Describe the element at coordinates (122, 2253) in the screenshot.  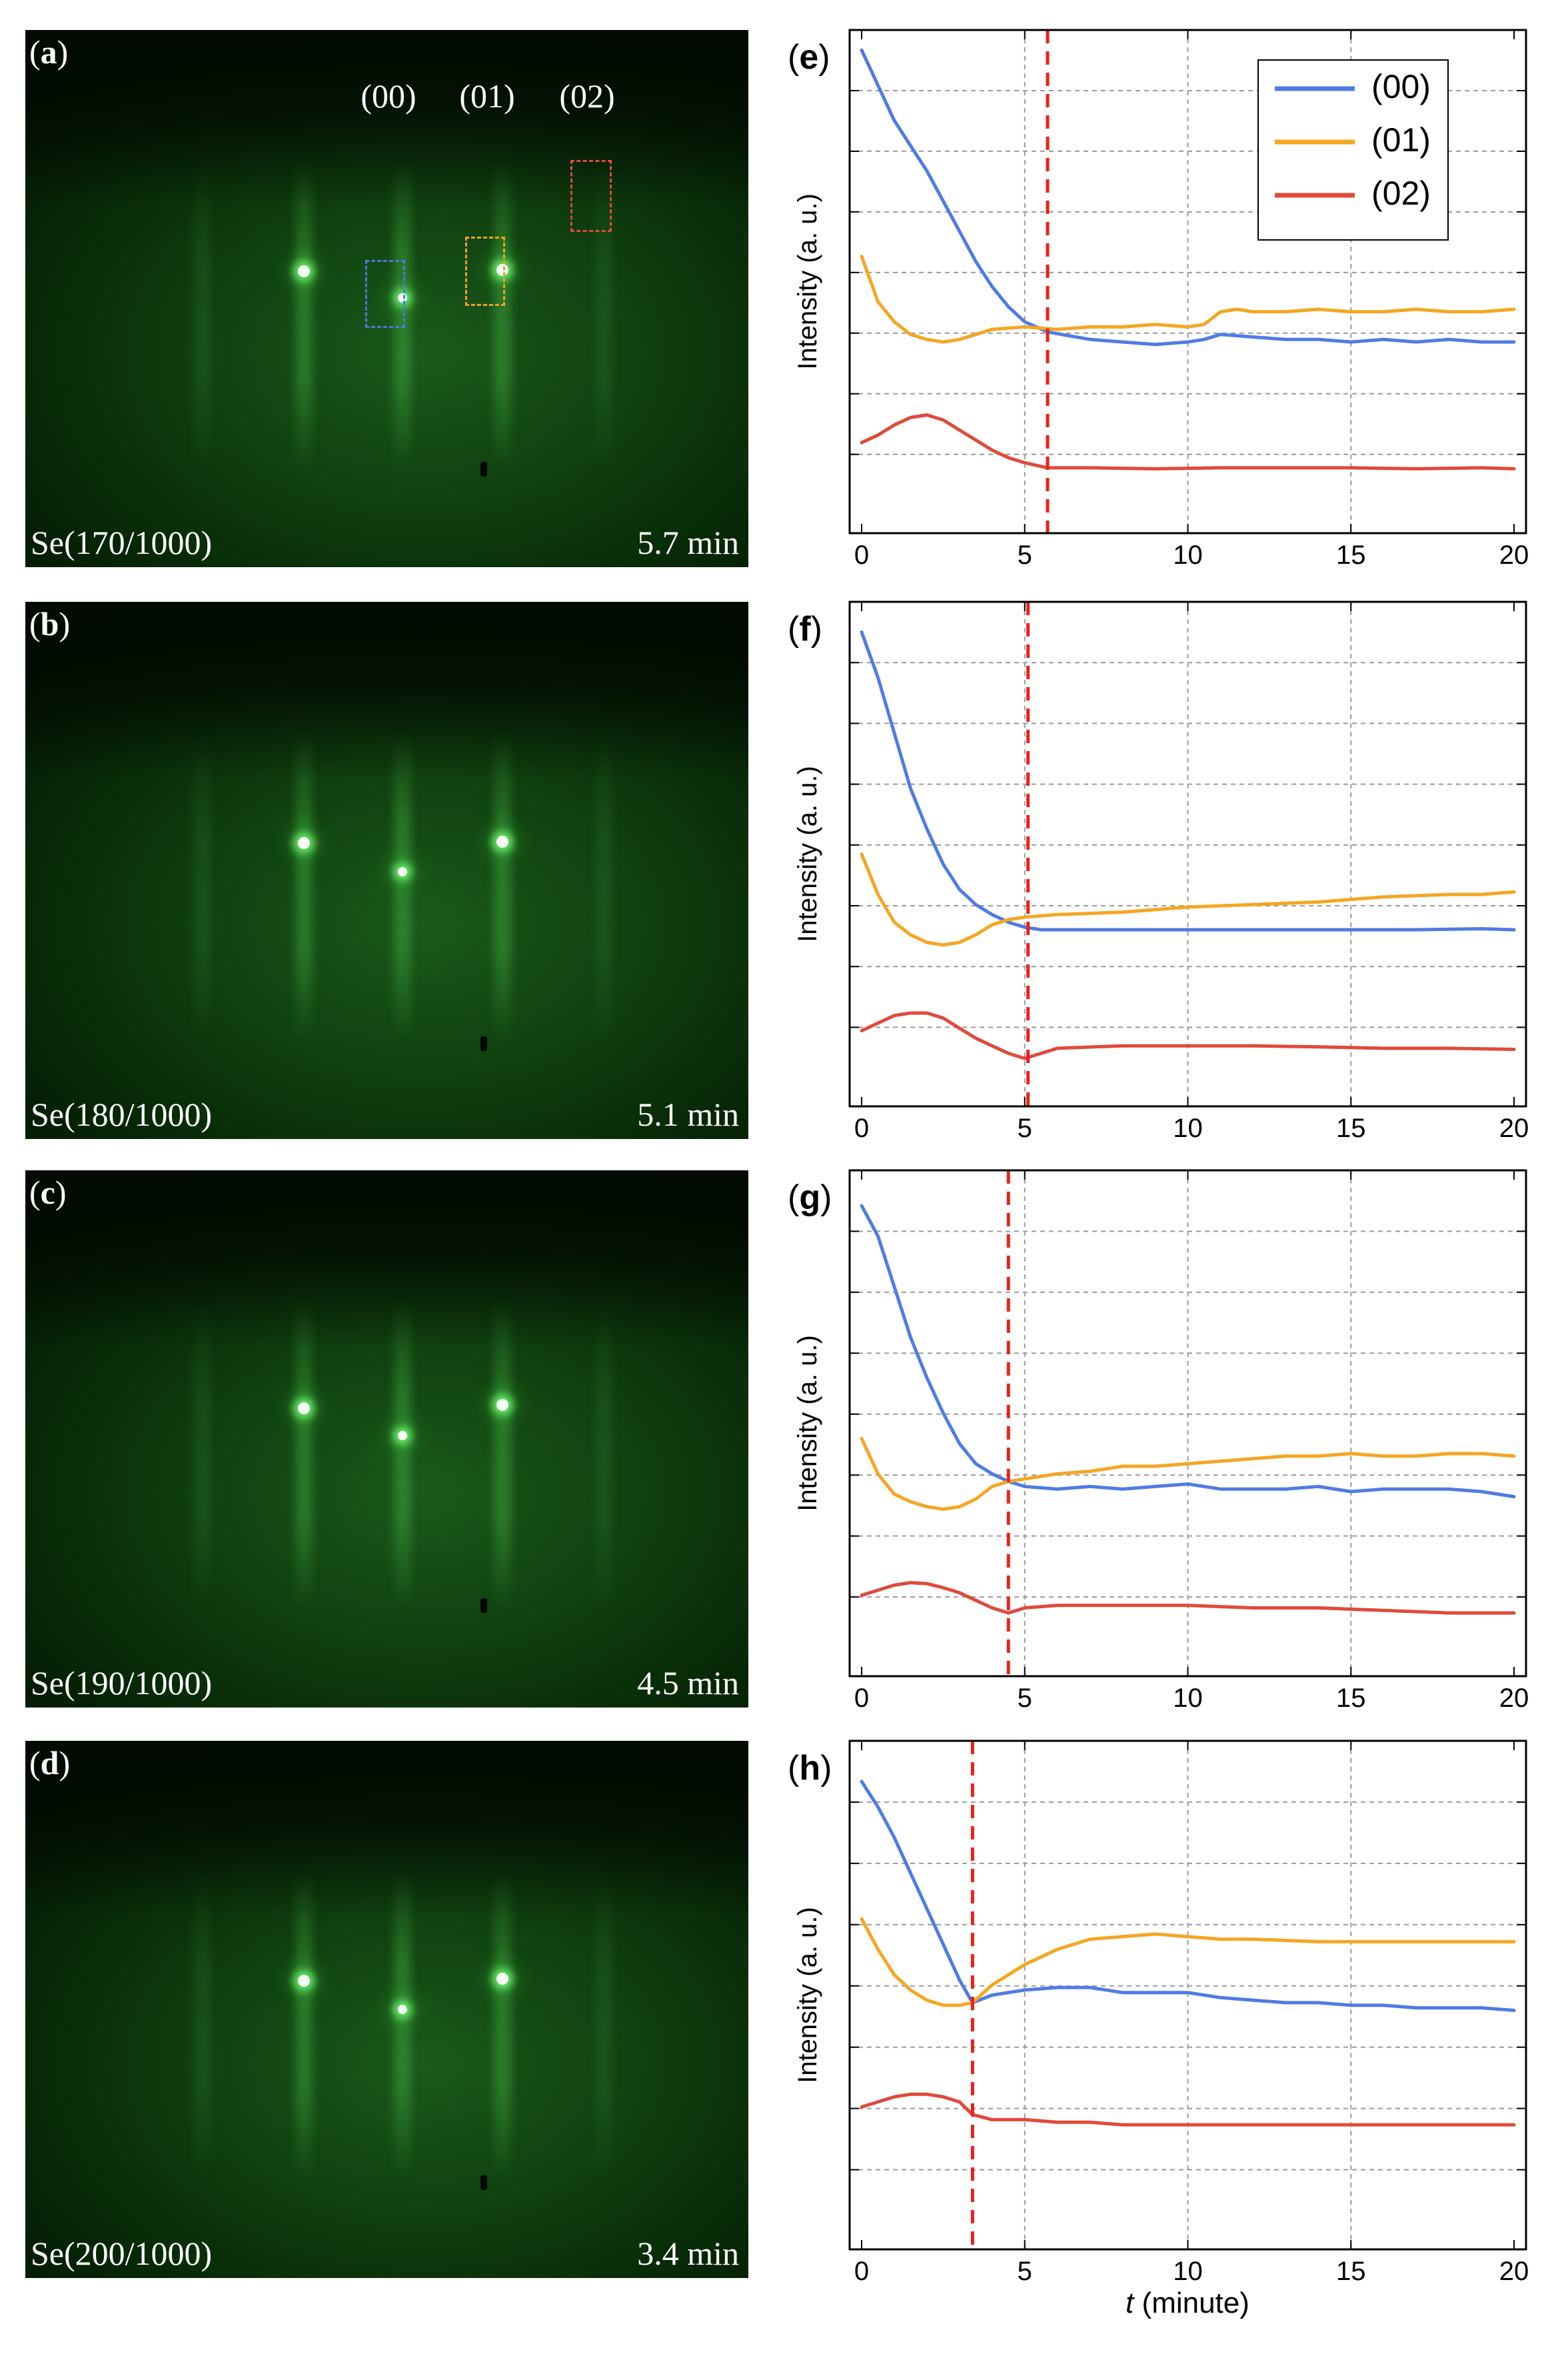
I see `condition-label: Se(200/1000)` at that location.